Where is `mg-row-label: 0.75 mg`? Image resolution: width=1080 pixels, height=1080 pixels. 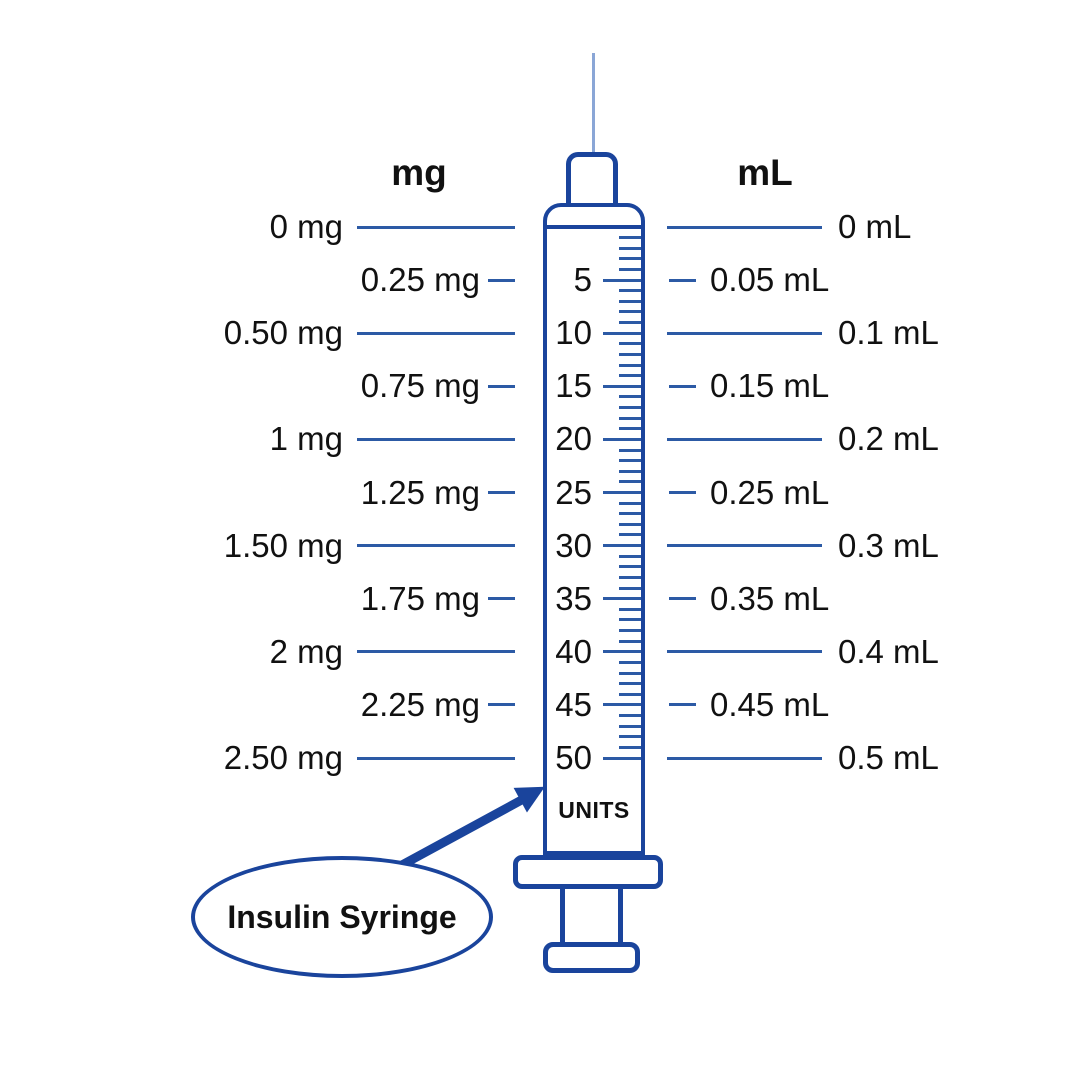 mg-row-label: 0.75 mg is located at coordinates (420, 386).